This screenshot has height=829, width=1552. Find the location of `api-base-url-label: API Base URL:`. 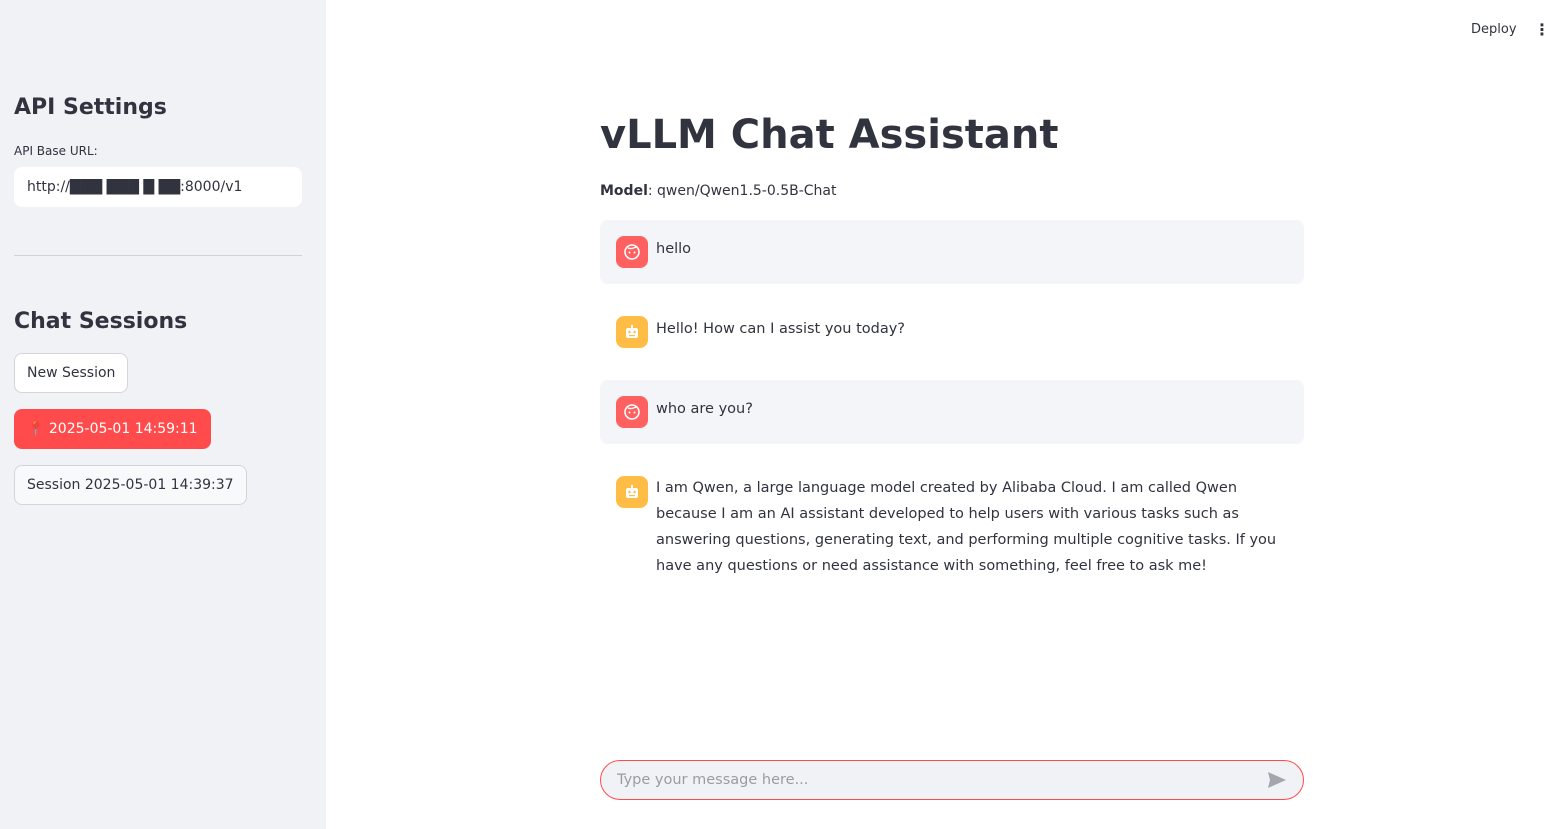

api-base-url-label: API Base URL: is located at coordinates (56, 151).